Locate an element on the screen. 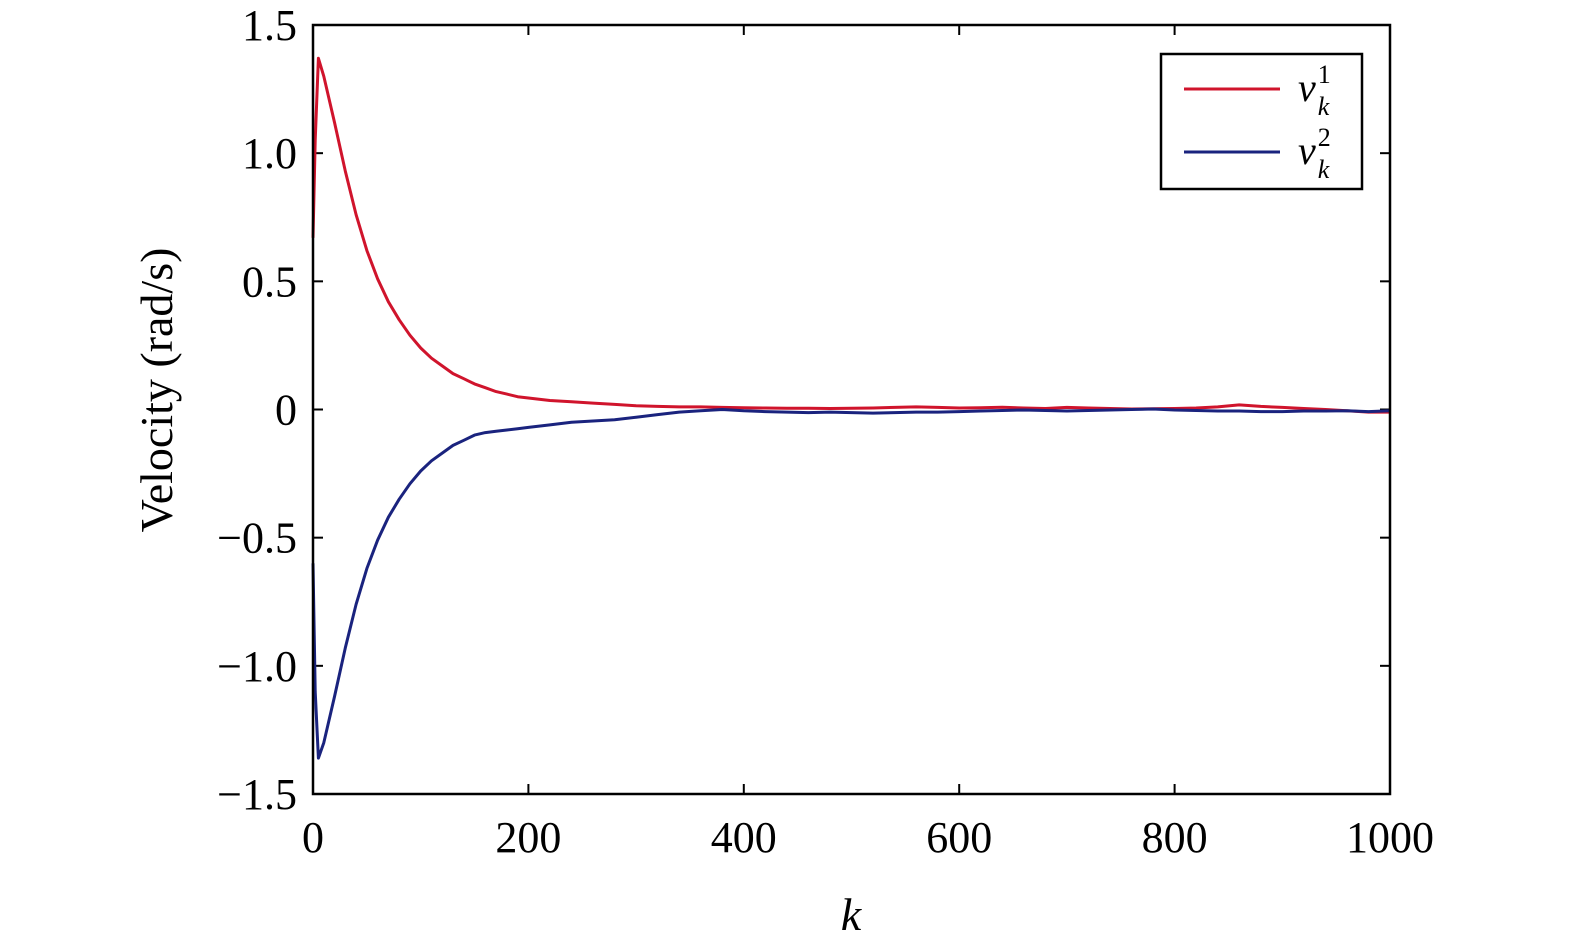 The height and width of the screenshot is (951, 1575). legend: v1 kv2 k is located at coordinates (1261, 121).